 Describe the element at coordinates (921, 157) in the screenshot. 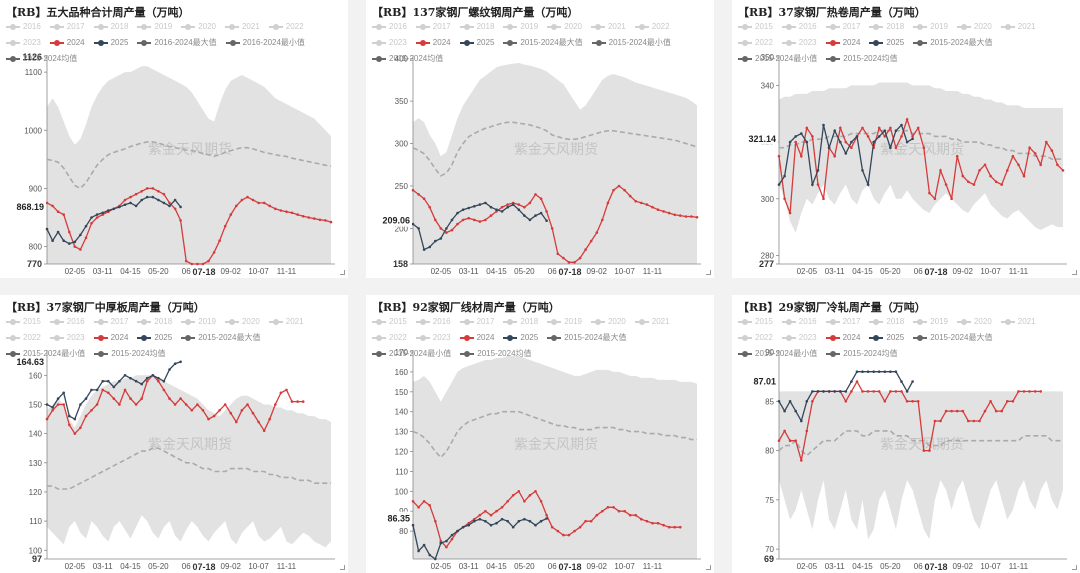

I see `range-band` at that location.